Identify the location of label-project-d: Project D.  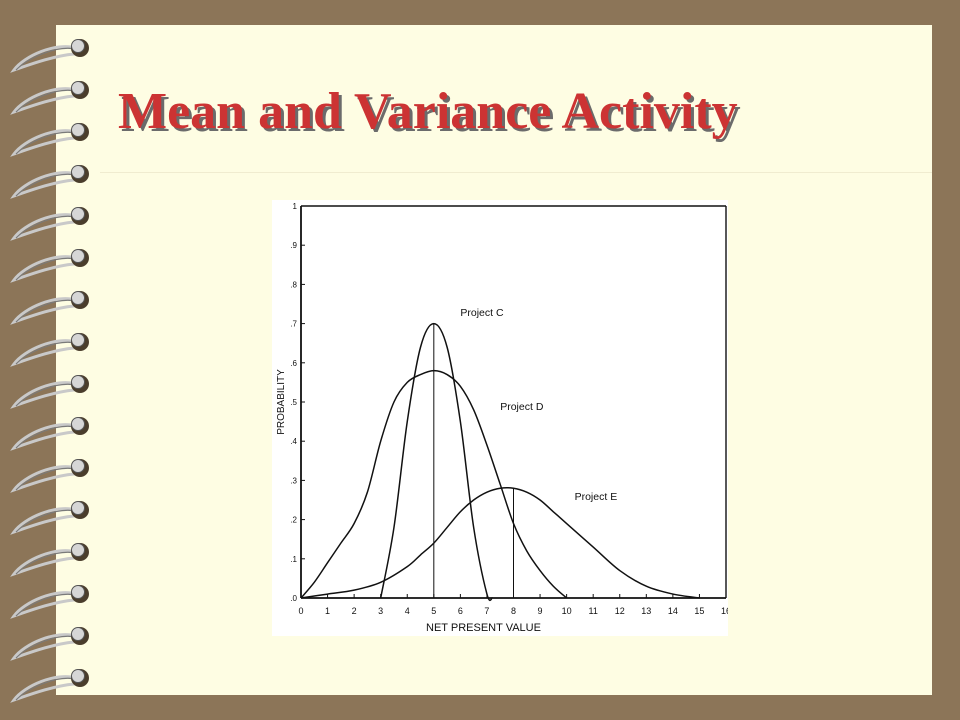
(522, 407).